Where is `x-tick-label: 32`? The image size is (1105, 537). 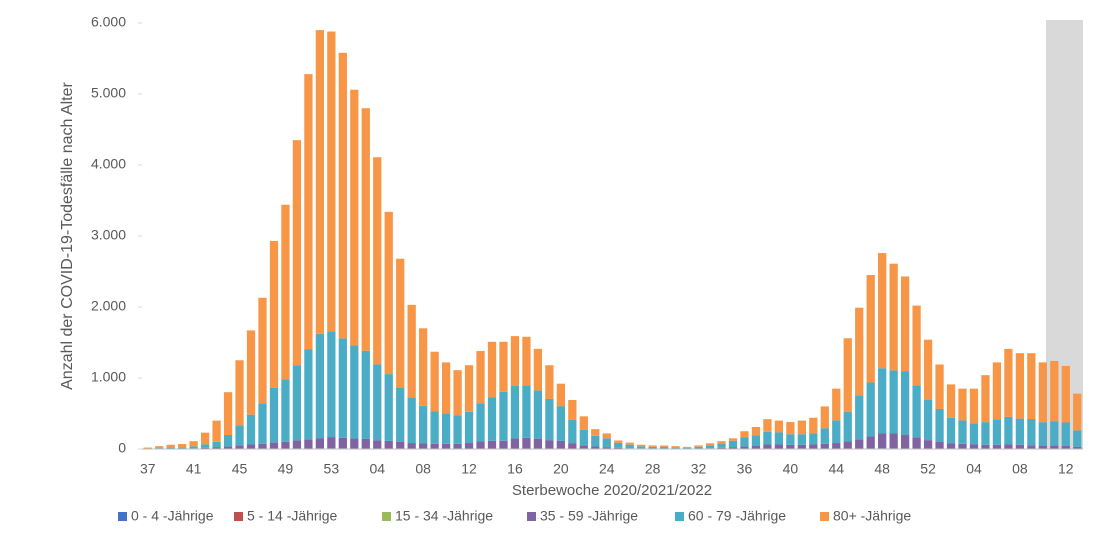 x-tick-label: 32 is located at coordinates (699, 469).